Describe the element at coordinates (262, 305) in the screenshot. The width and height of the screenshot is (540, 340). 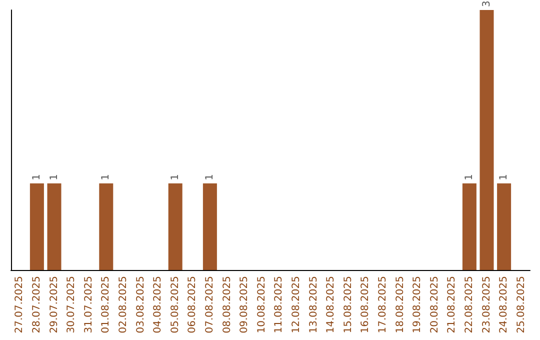
I see `x-tick-label: 10.08.2025` at that location.